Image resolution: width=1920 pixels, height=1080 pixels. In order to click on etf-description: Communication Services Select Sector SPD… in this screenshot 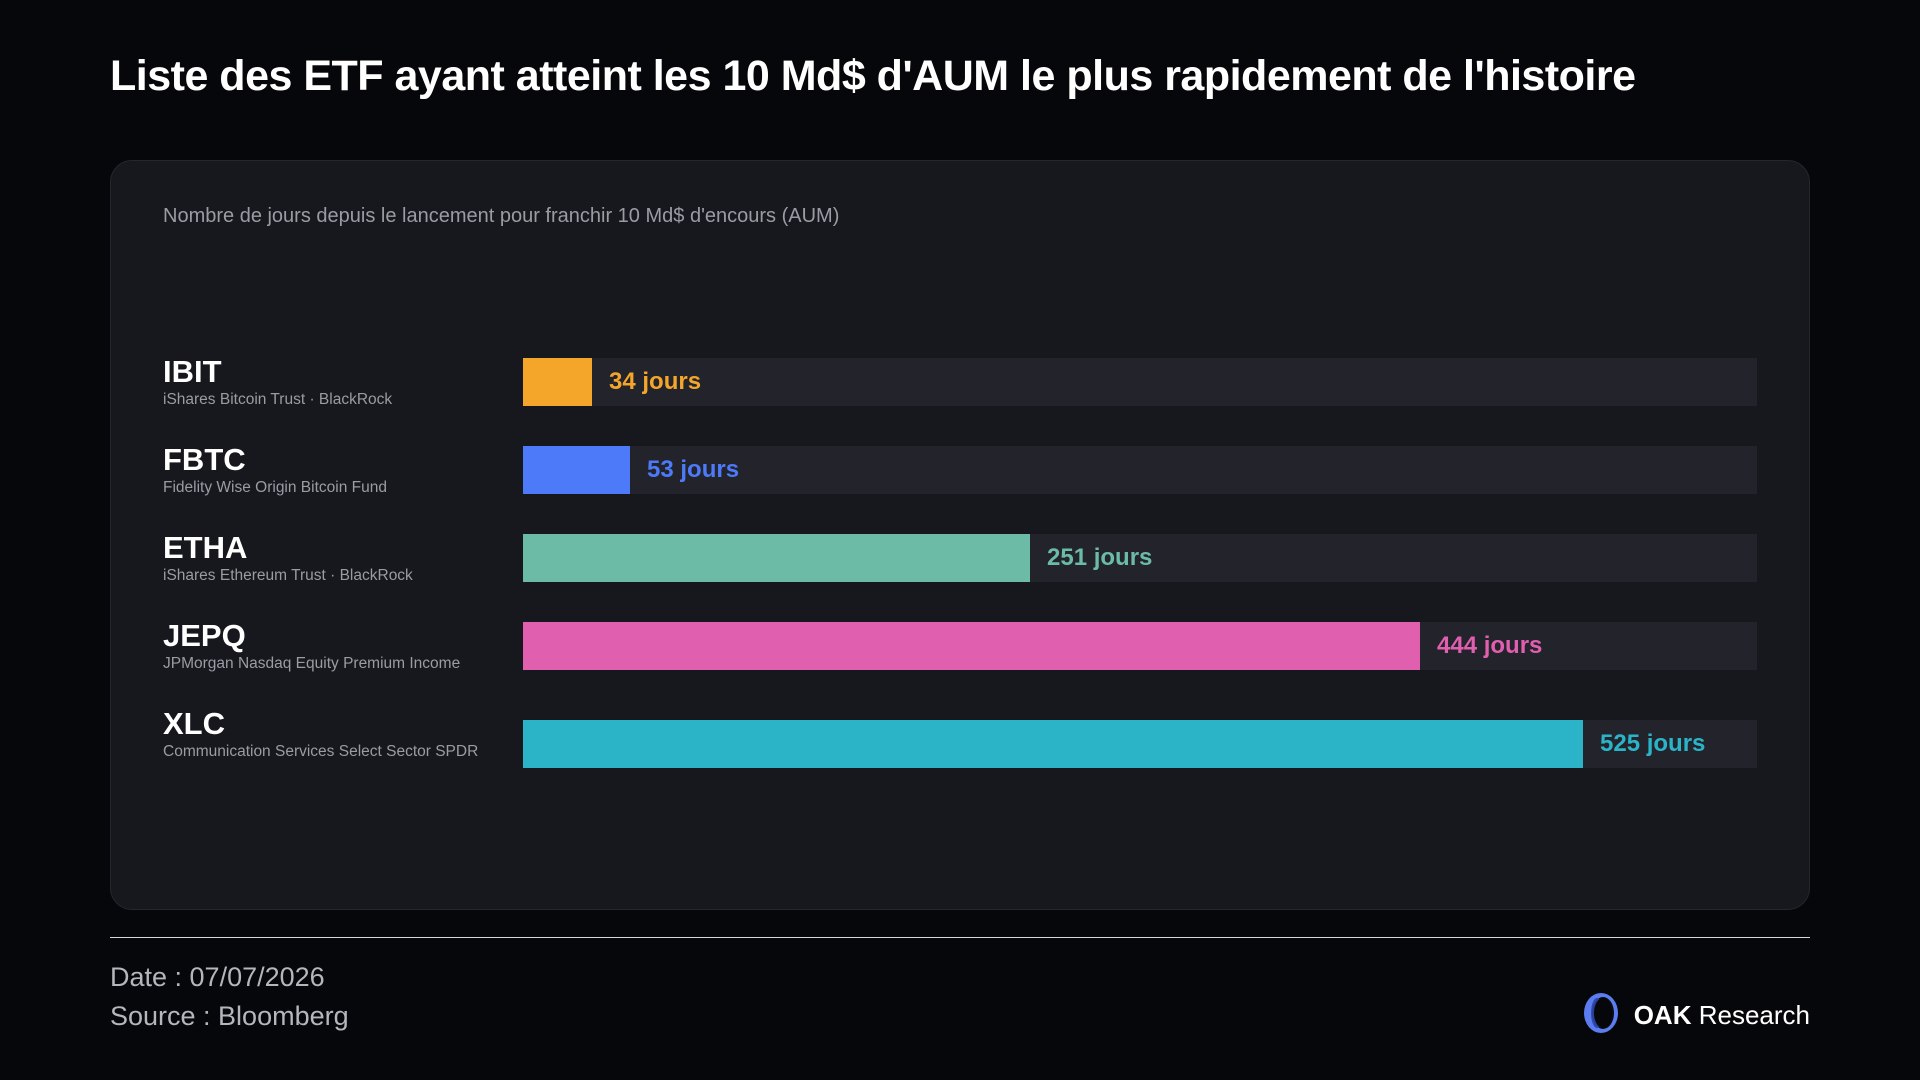, I will do `click(321, 751)`.